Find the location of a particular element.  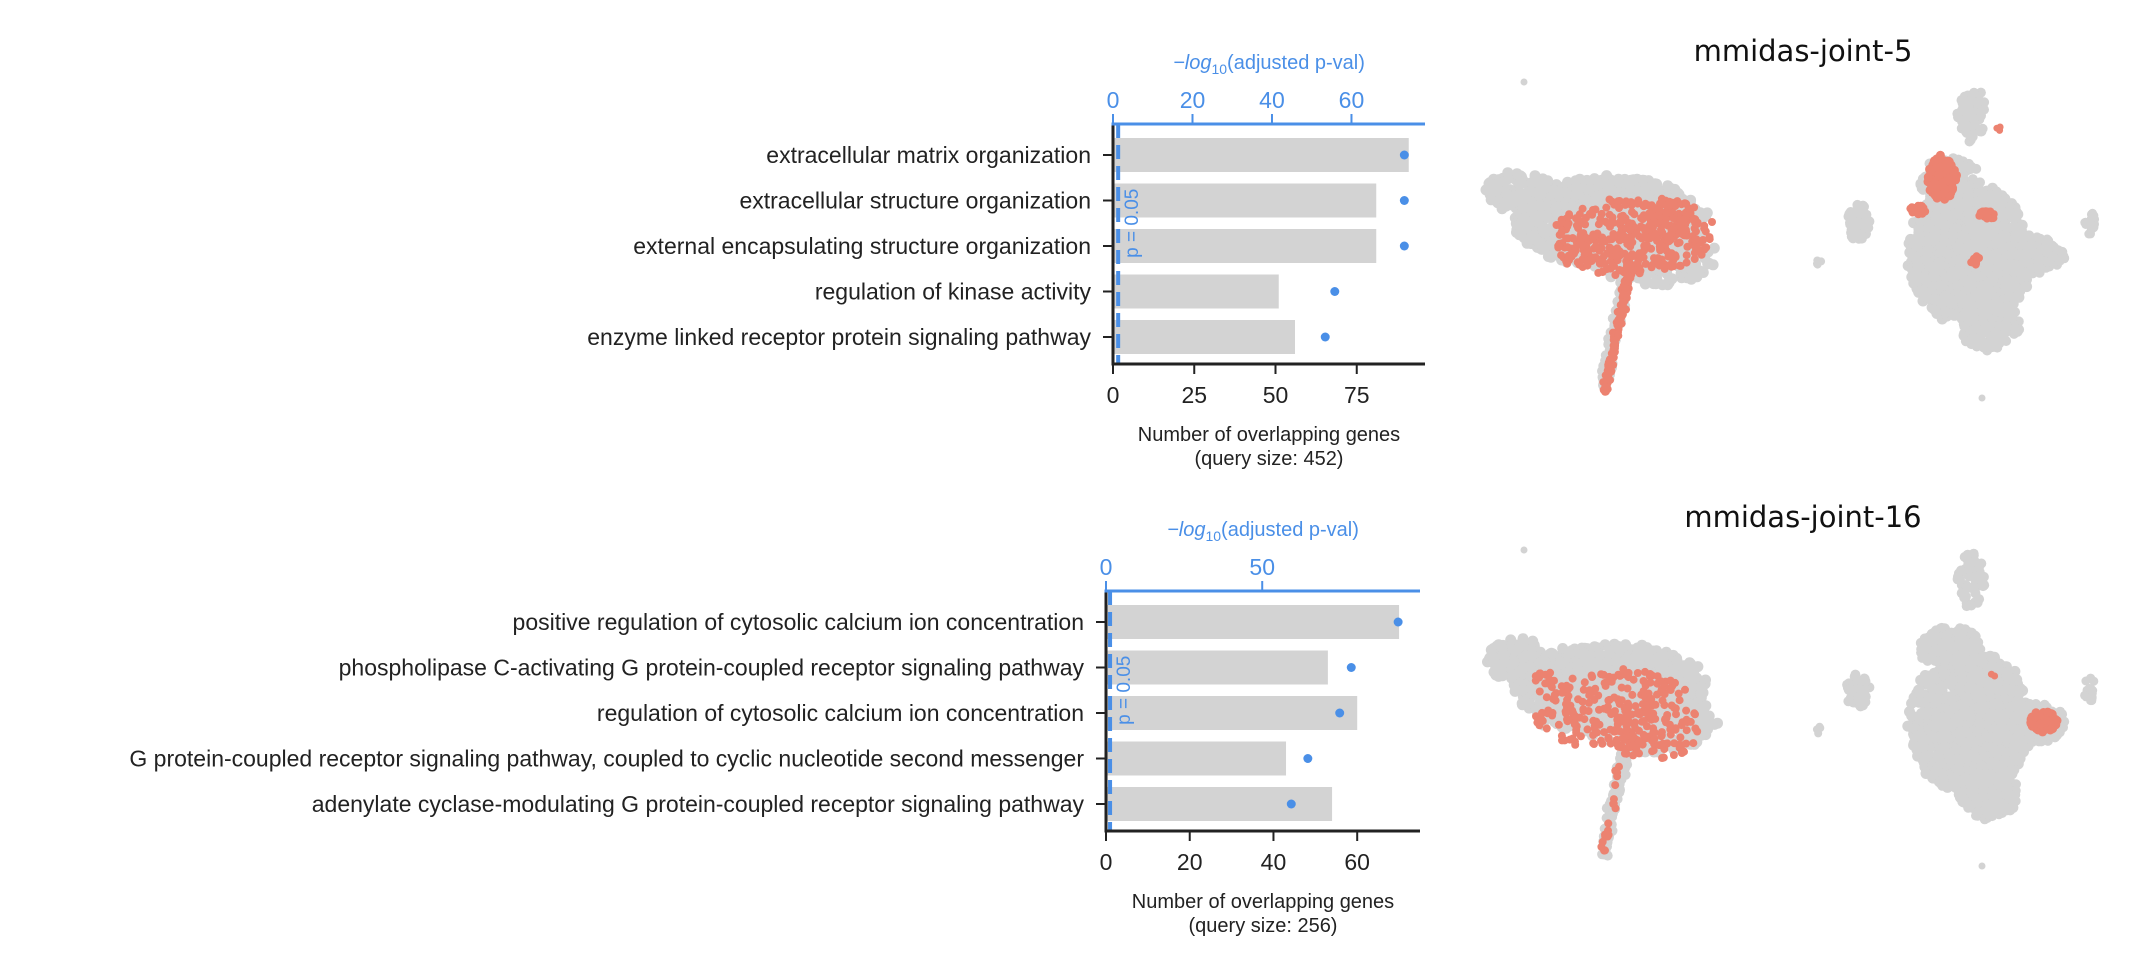

x-tick-label: 60 is located at coordinates (1357, 862).